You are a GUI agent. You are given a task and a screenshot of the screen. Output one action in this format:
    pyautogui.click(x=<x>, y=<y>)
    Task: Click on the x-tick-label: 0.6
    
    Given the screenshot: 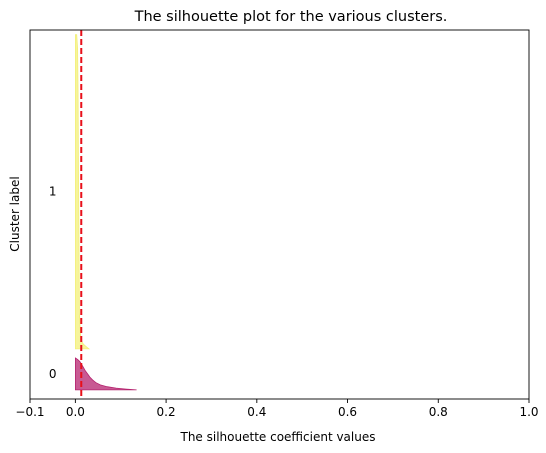 What is the action you would take?
    pyautogui.click(x=347, y=412)
    